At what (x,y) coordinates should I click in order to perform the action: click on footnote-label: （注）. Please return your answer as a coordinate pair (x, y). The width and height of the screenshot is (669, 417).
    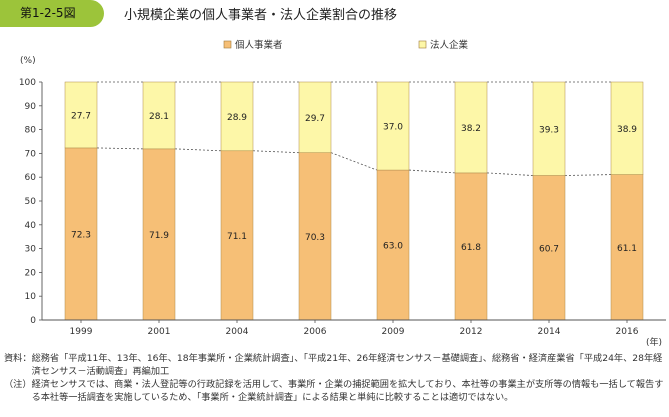
    Looking at the image, I should click on (18, 384).